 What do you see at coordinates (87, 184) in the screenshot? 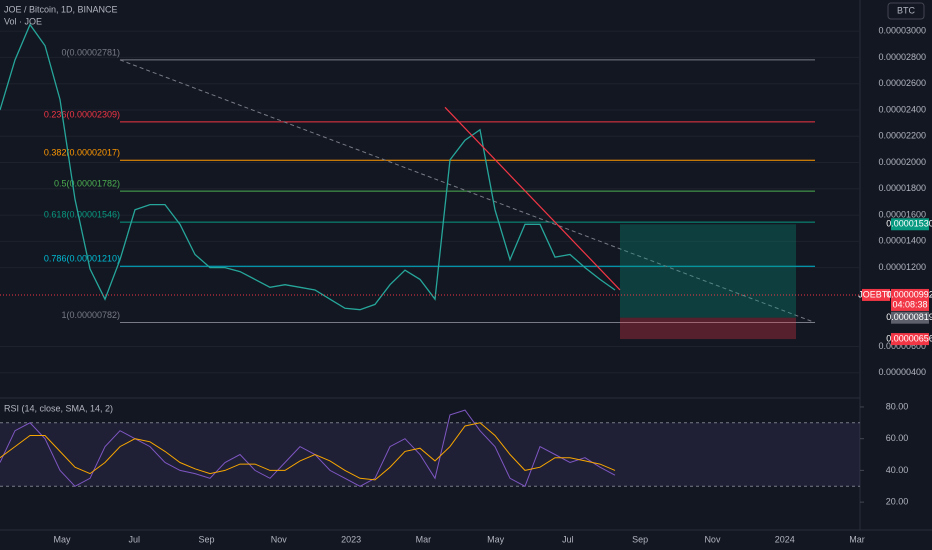
I see `fib-label: 0.5(0.00001782)` at bounding box center [87, 184].